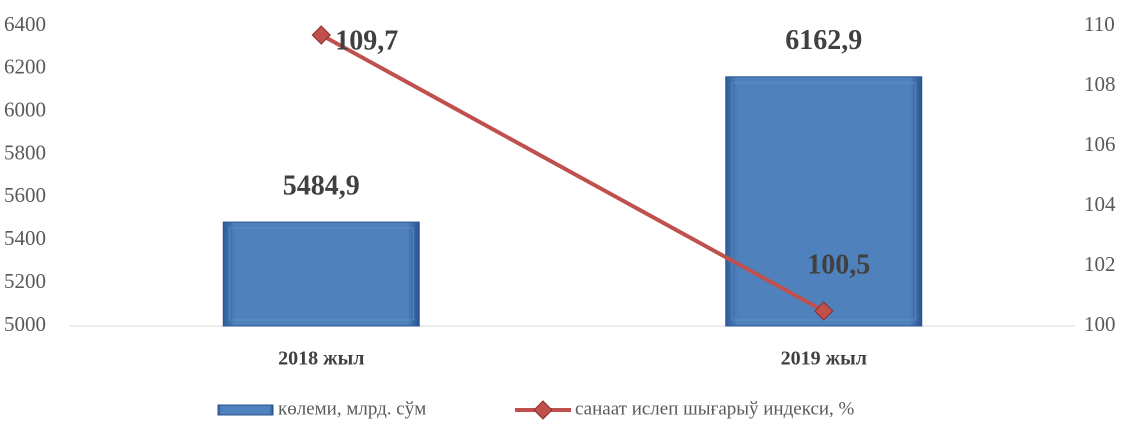 The image size is (1131, 424). What do you see at coordinates (543, 410) in the screenshot?
I see `legend-marker` at bounding box center [543, 410].